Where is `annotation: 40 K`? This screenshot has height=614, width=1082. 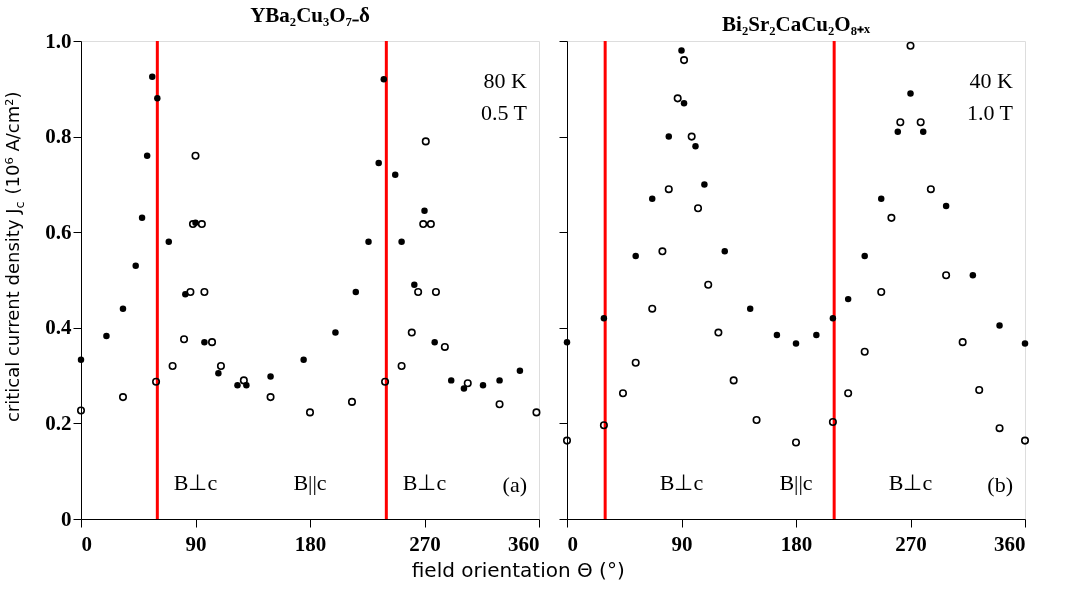 annotation: 40 K is located at coordinates (991, 80).